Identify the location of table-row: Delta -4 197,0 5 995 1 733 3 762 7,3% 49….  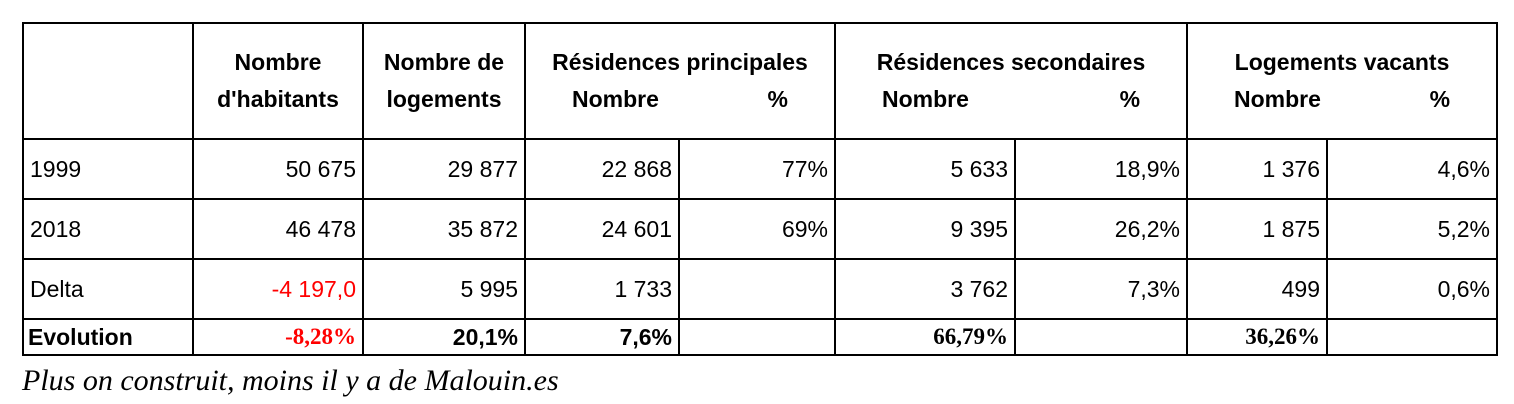
(760, 289).